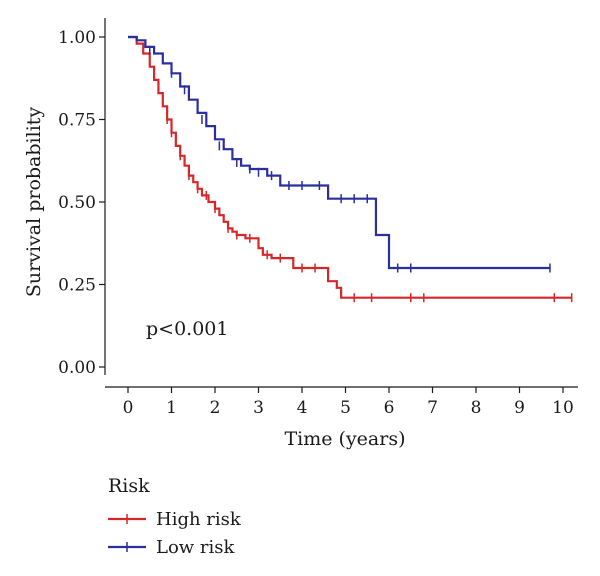 The image size is (600, 576). I want to click on x-tick-label: 6, so click(389, 408).